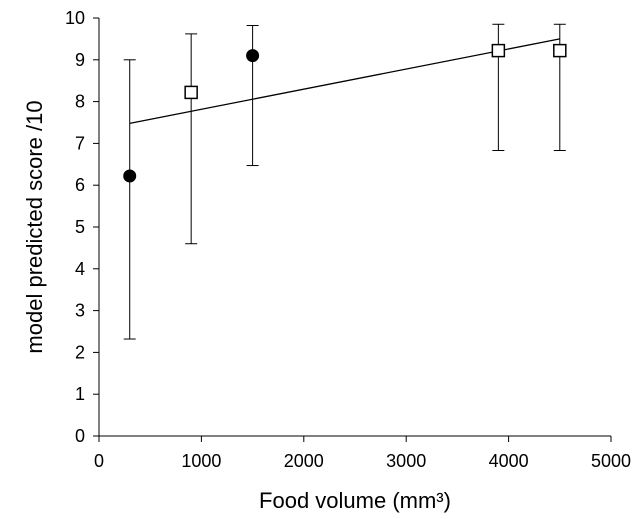 The image size is (642, 519). Describe the element at coordinates (80, 352) in the screenshot. I see `y-tick-label: 2` at that location.